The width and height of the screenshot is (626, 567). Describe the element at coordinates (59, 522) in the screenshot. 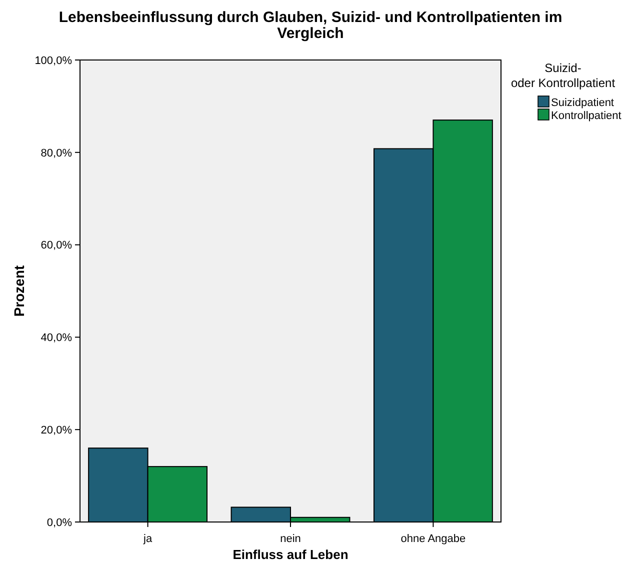

I see `y-tick-label: 0,0%` at that location.